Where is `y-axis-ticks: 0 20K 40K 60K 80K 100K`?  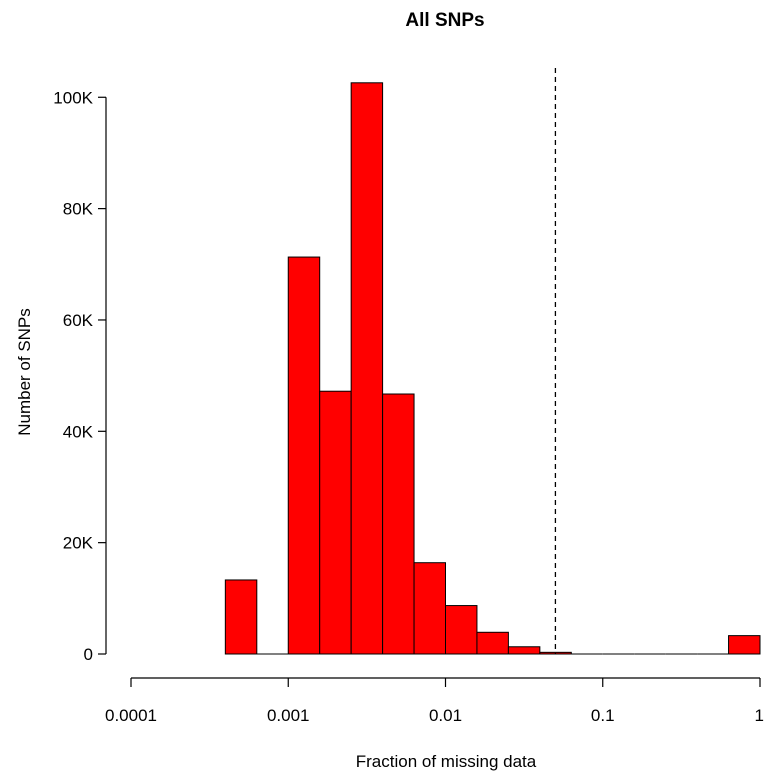
y-axis-ticks: 0 20K 40K 60K 80K 100K is located at coordinates (79, 376).